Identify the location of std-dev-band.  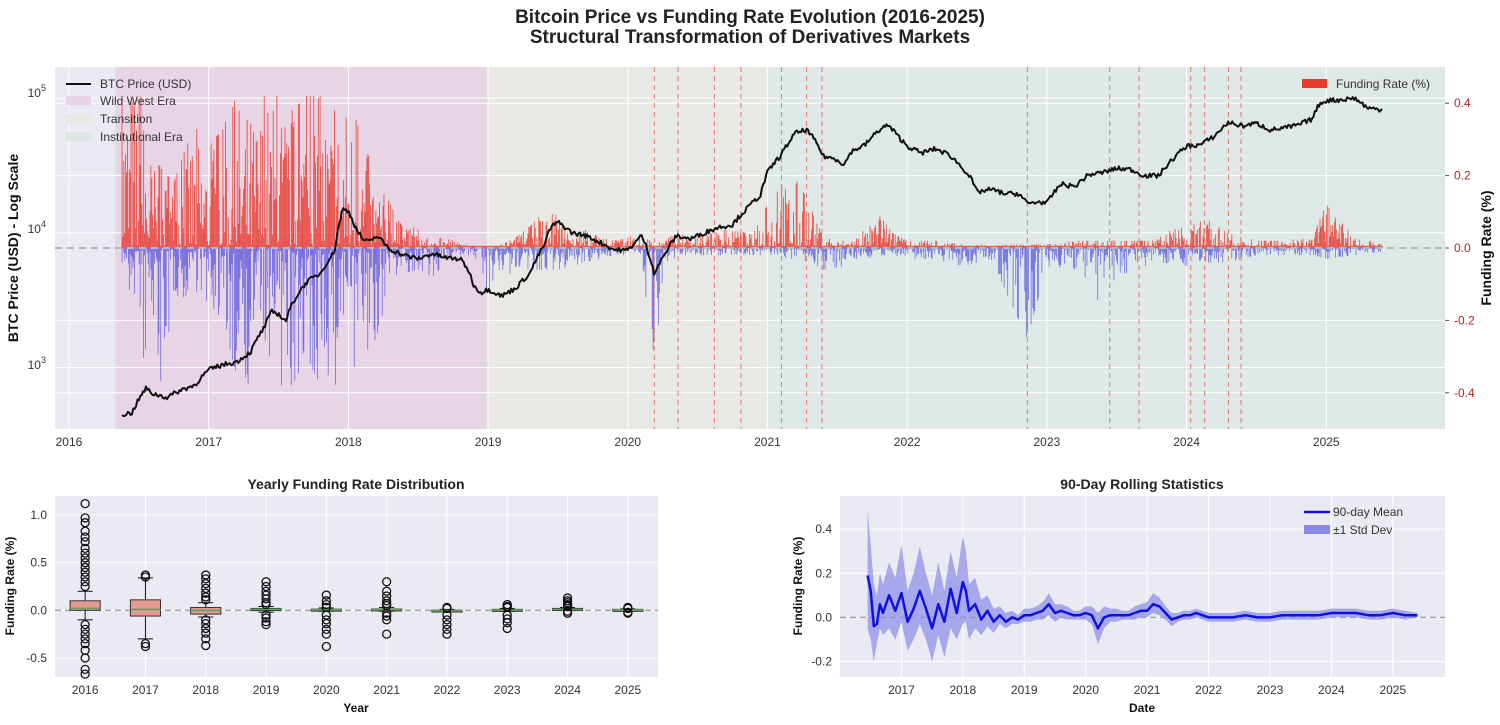
(1142, 585).